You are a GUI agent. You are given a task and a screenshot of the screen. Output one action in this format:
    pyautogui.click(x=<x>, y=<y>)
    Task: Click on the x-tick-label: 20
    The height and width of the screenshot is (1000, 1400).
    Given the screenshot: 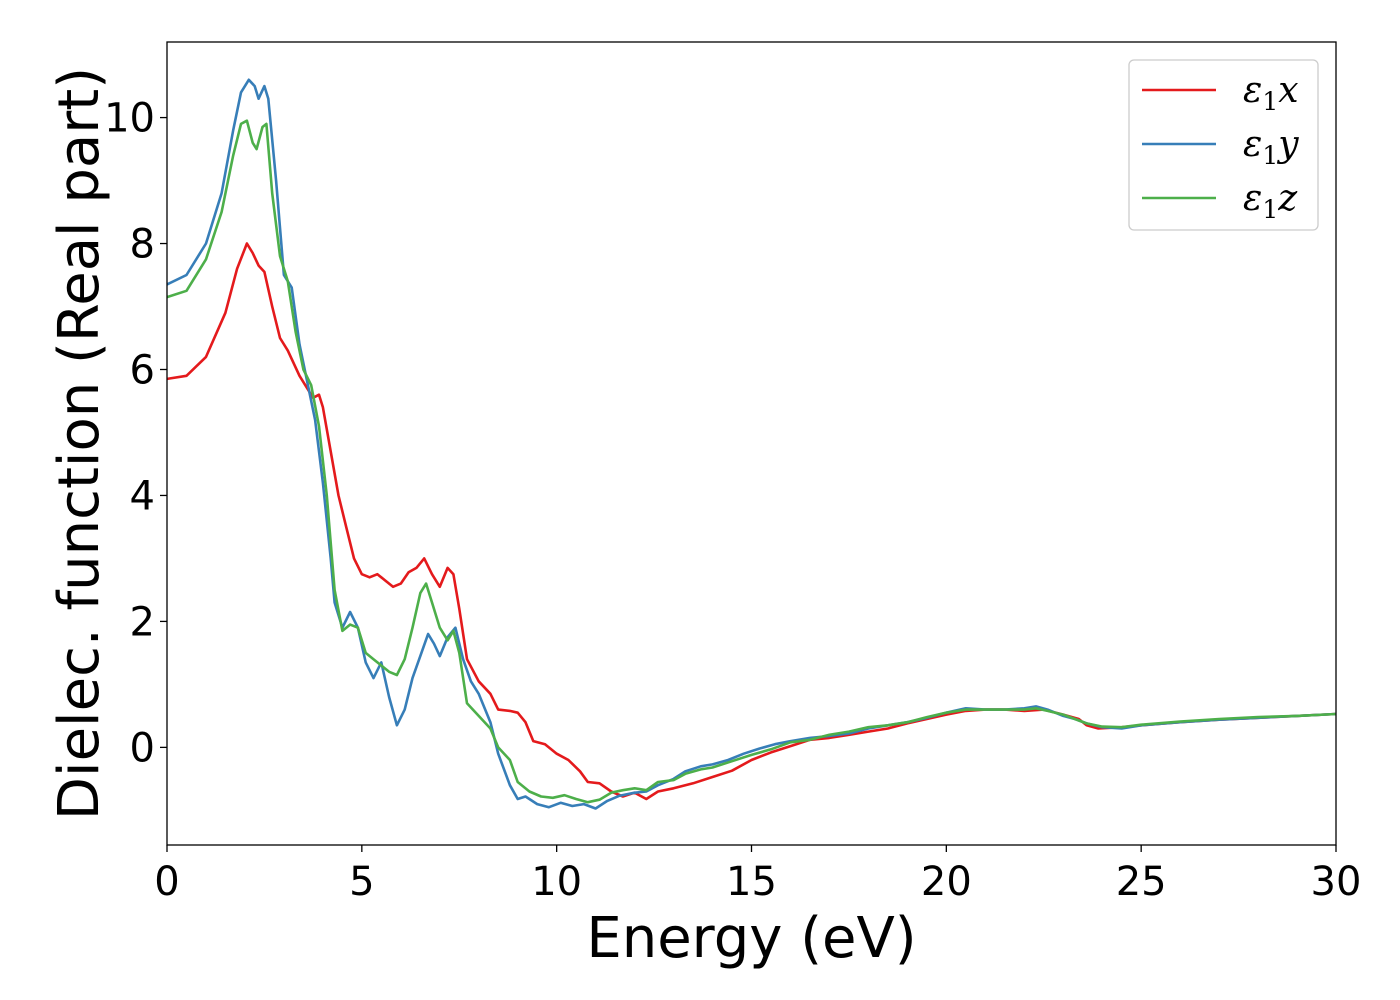 What is the action you would take?
    pyautogui.click(x=946, y=882)
    